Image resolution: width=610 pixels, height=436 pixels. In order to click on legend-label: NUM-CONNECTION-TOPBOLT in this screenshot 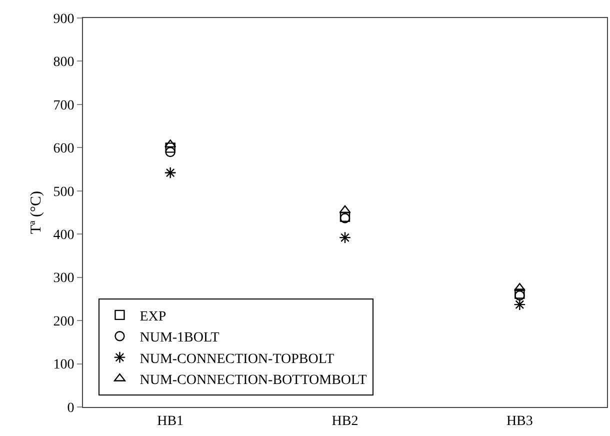, I will do `click(237, 359)`.